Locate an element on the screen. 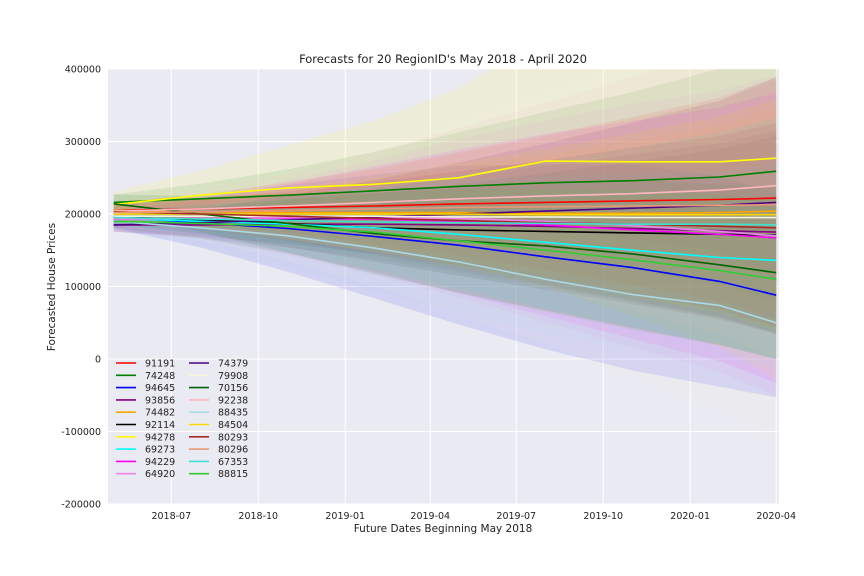 The image size is (864, 576). legend-item-93856: 93856 is located at coordinates (145, 400).